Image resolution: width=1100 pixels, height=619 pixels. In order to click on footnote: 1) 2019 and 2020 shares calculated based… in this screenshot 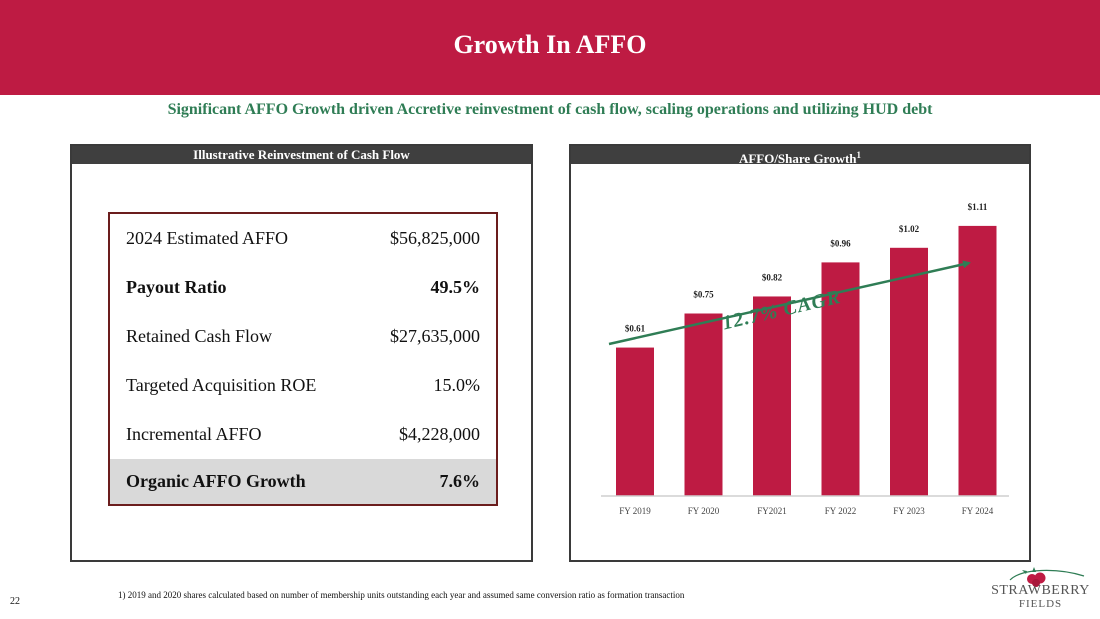, I will do `click(401, 595)`.